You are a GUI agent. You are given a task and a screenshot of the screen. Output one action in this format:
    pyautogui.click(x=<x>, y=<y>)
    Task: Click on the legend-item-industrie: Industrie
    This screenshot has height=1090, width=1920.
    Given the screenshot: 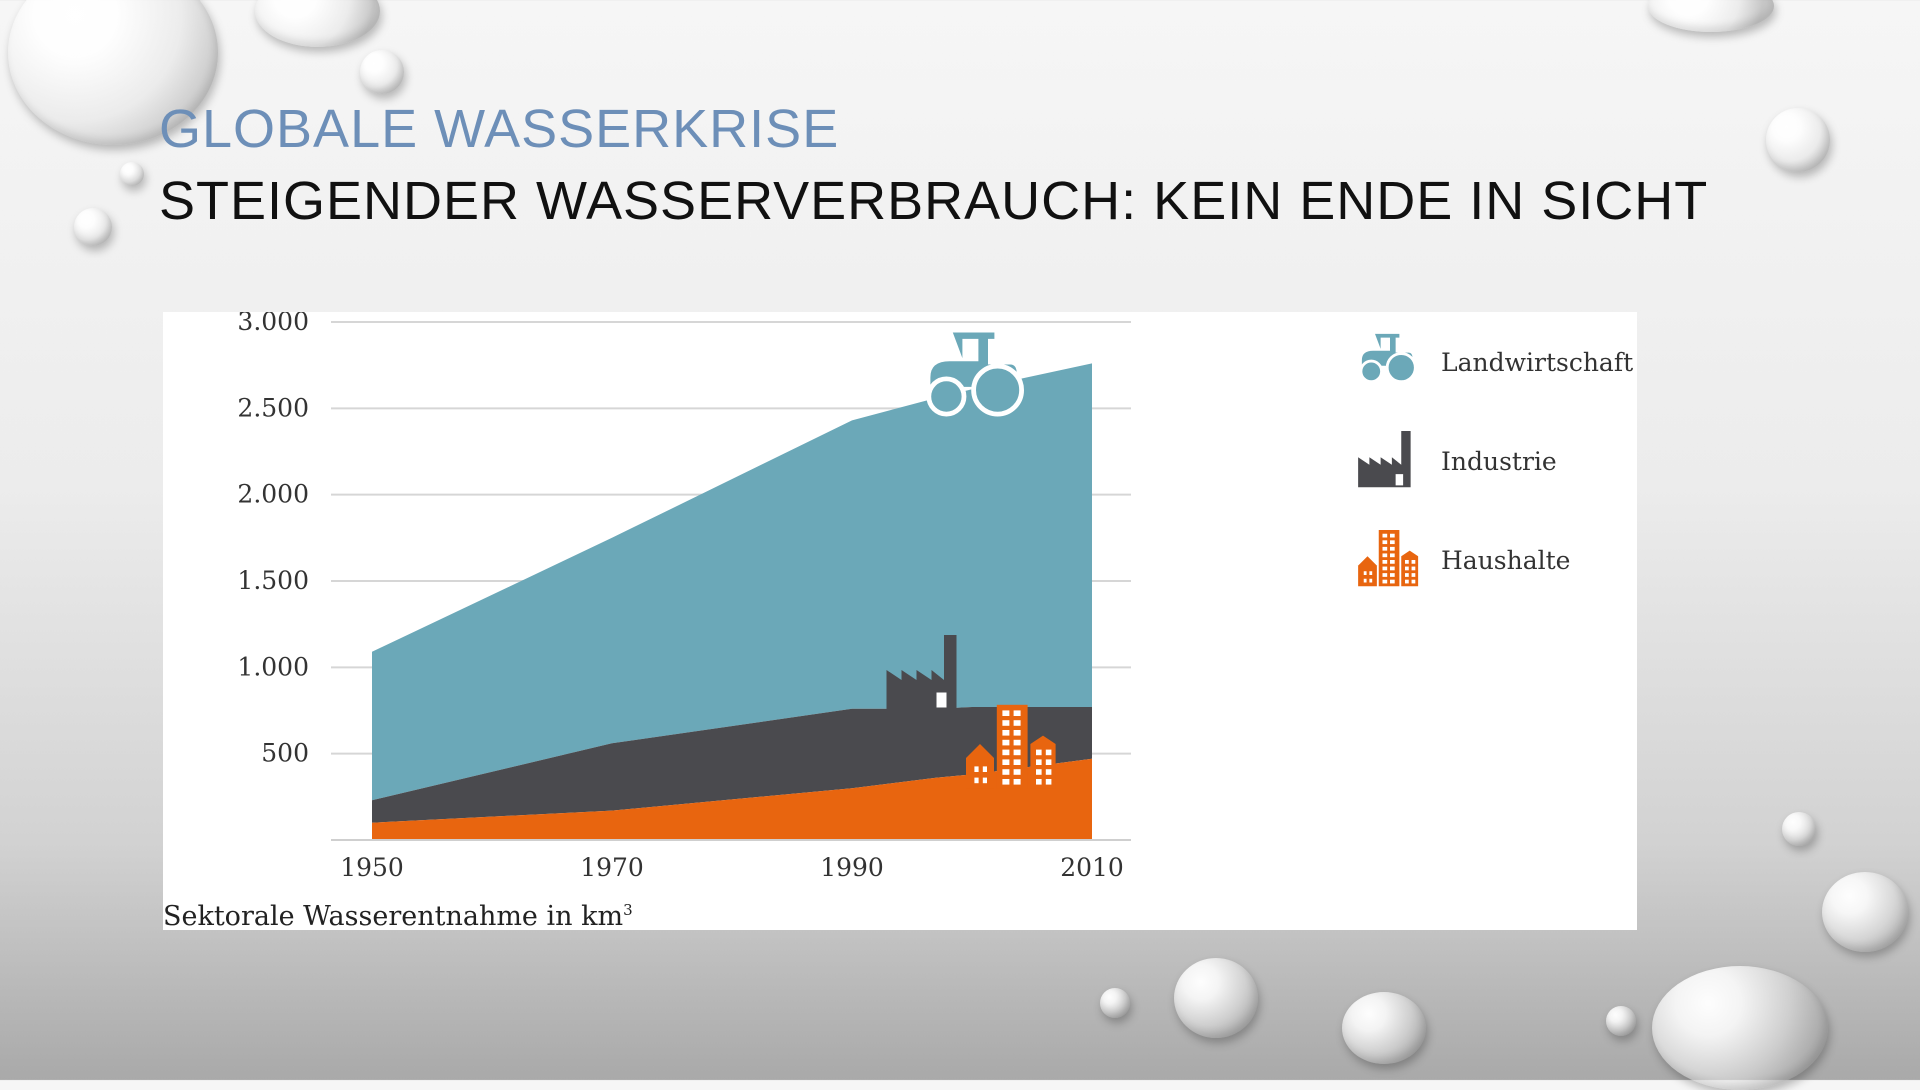 What is the action you would take?
    pyautogui.click(x=1456, y=461)
    